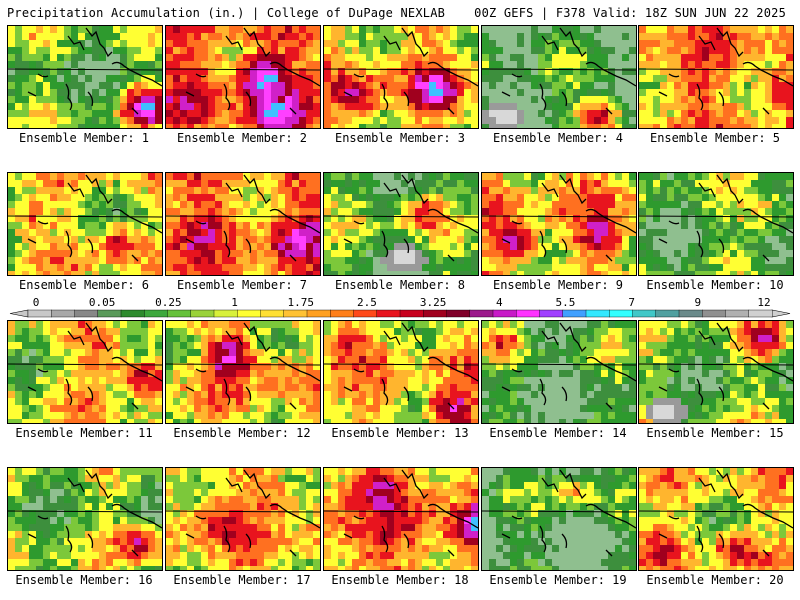 This screenshot has height=600, width=800. Describe the element at coordinates (84, 138) in the screenshot. I see `ensemble-member-label: Ensemble Member: 1` at that location.